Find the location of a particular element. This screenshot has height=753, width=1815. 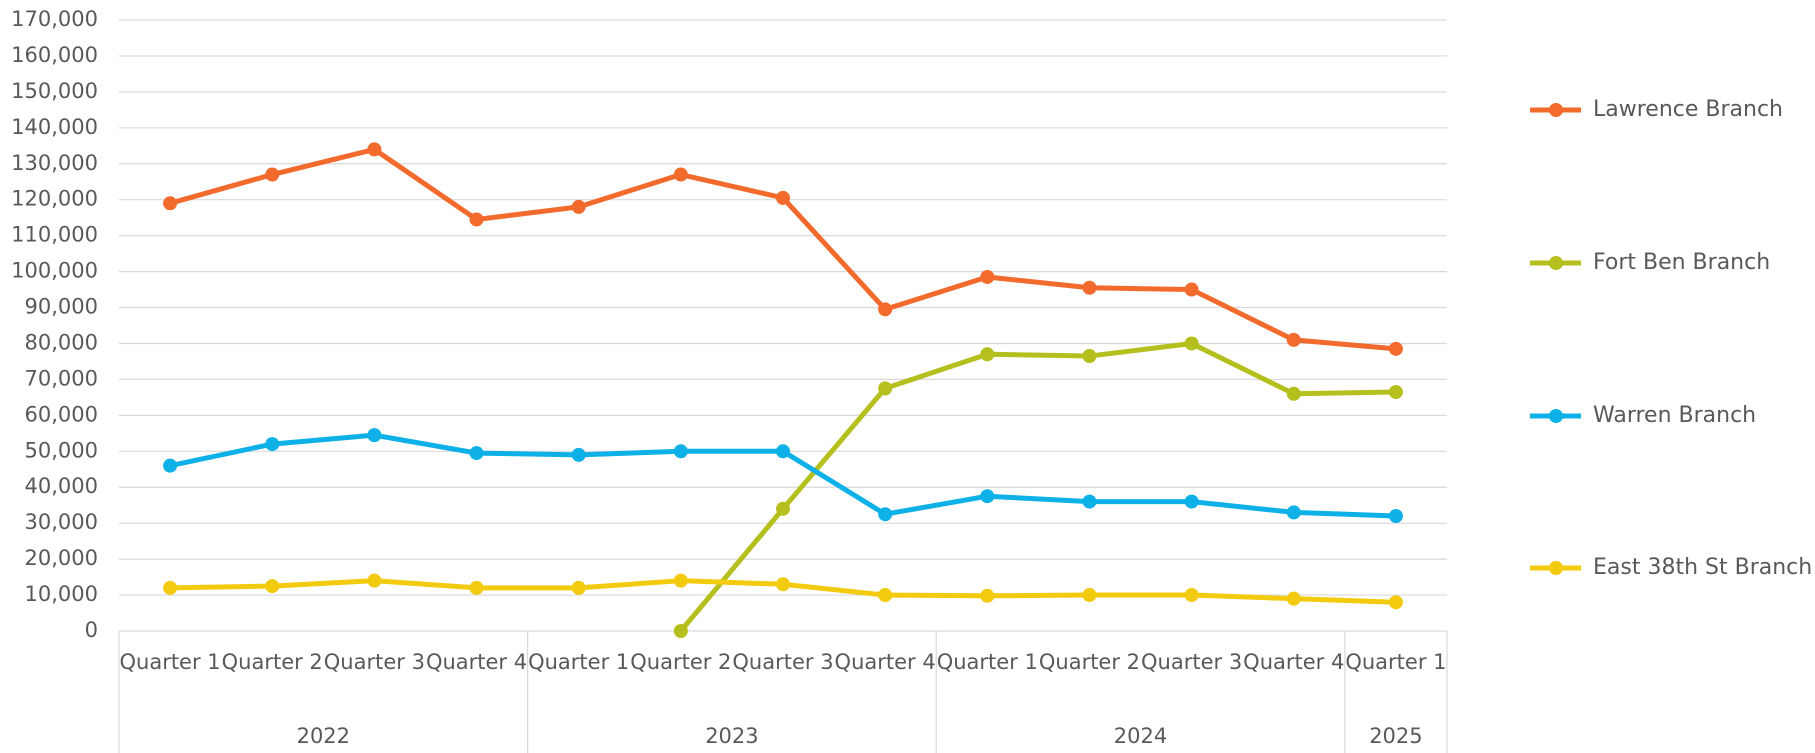

y-tick-label: 50,000 is located at coordinates (61, 450).